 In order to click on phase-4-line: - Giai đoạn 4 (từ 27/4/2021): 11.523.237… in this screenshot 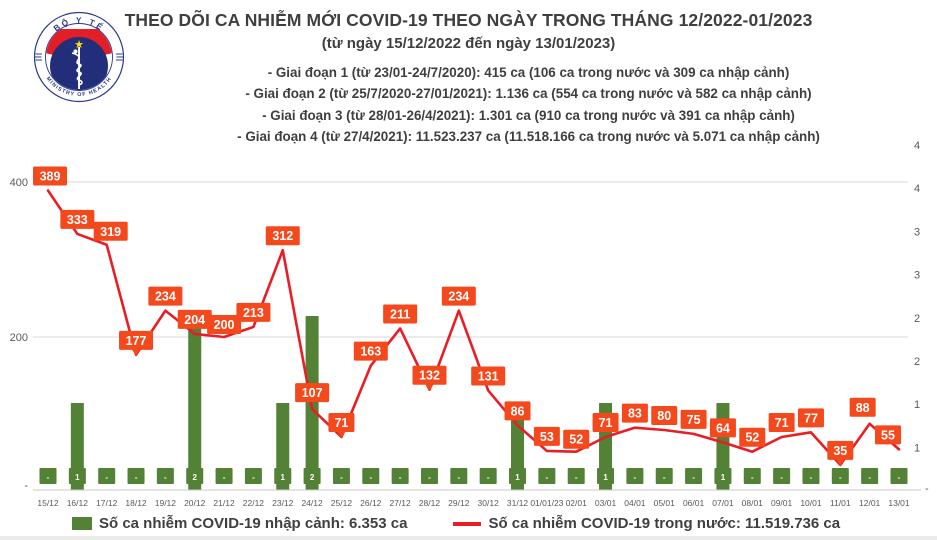, I will do `click(528, 137)`.